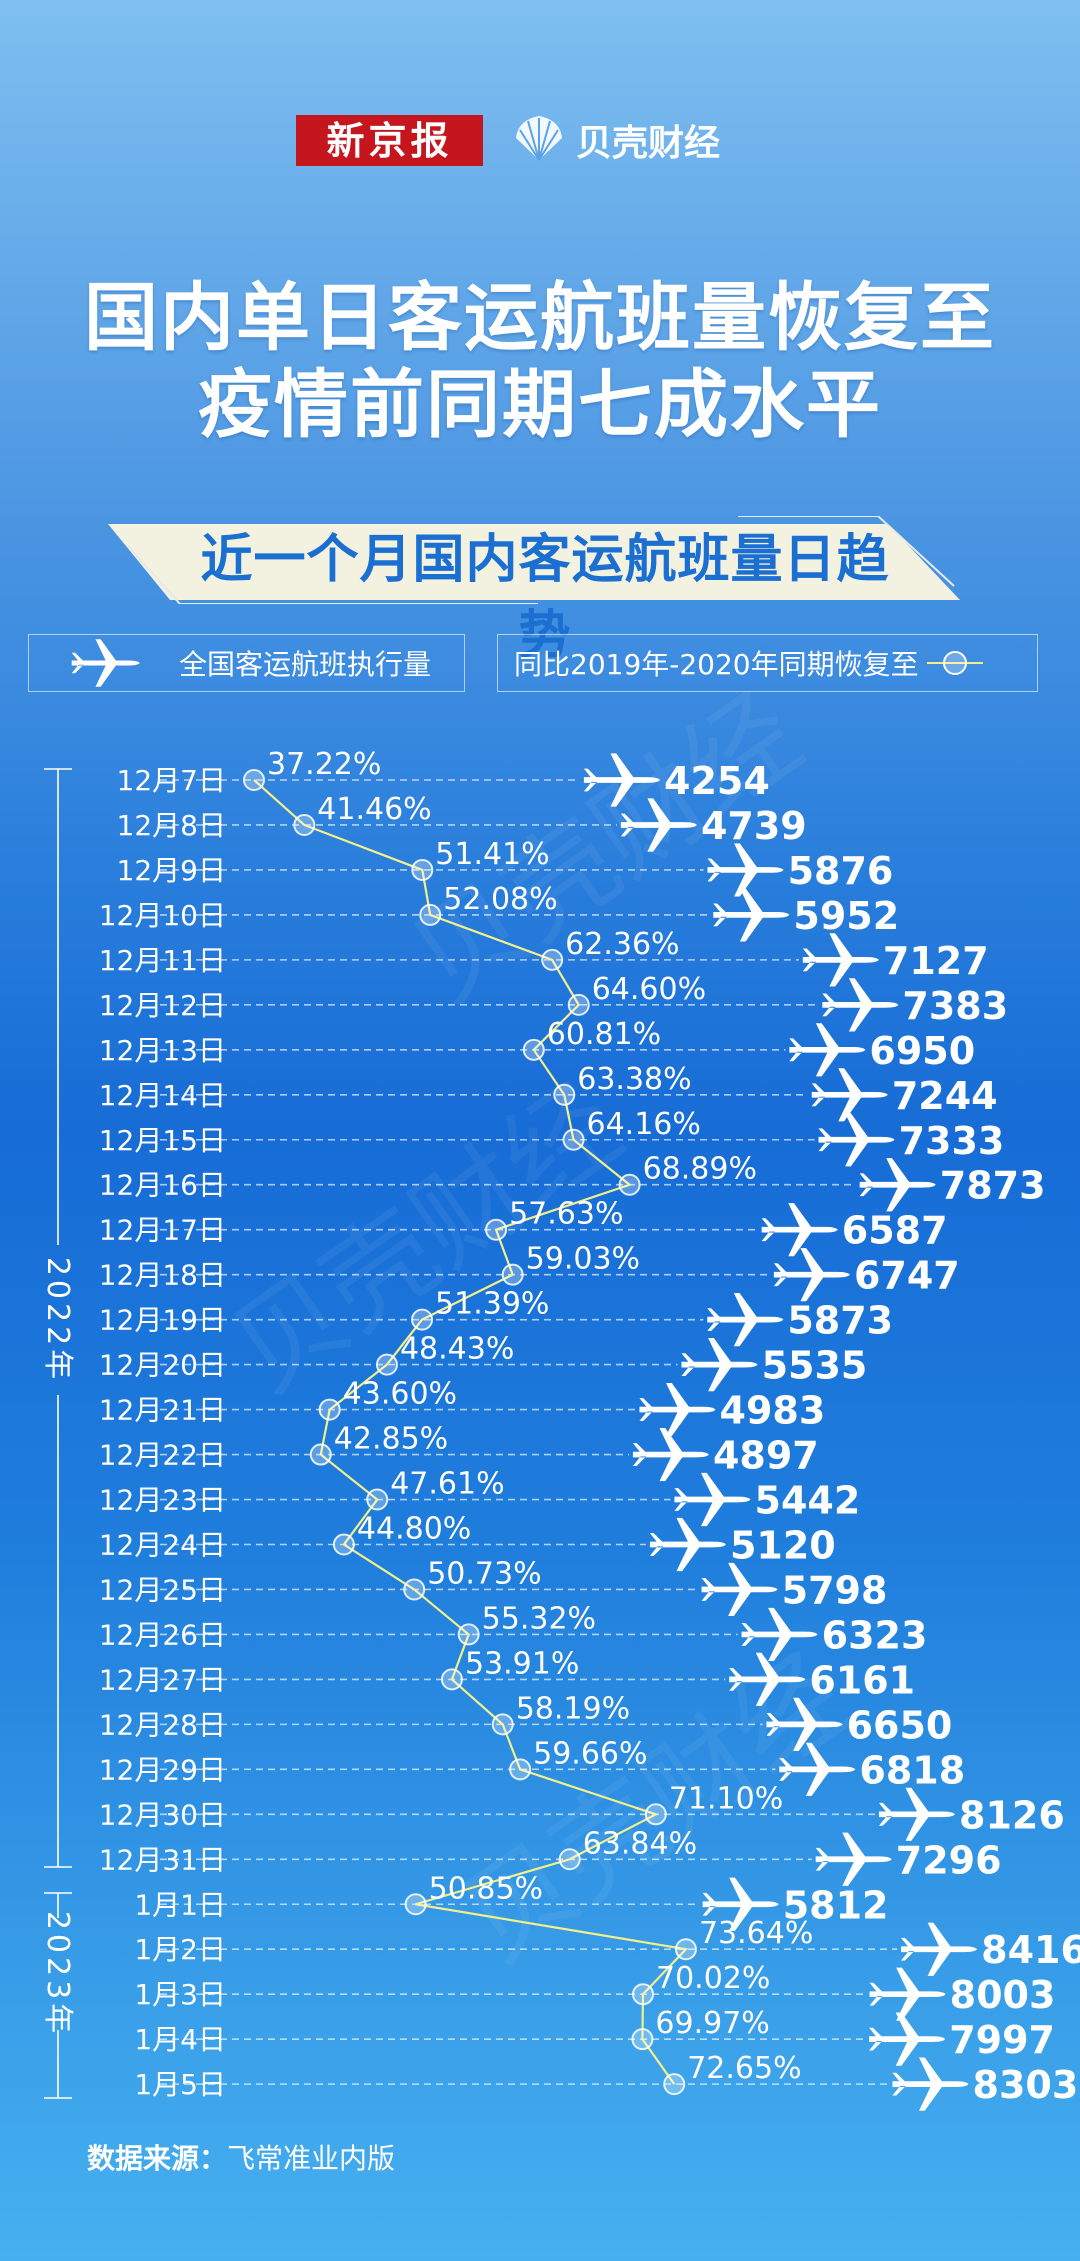 The width and height of the screenshot is (1080, 2261). I want to click on recovery-label: 53.91%, so click(522, 1663).